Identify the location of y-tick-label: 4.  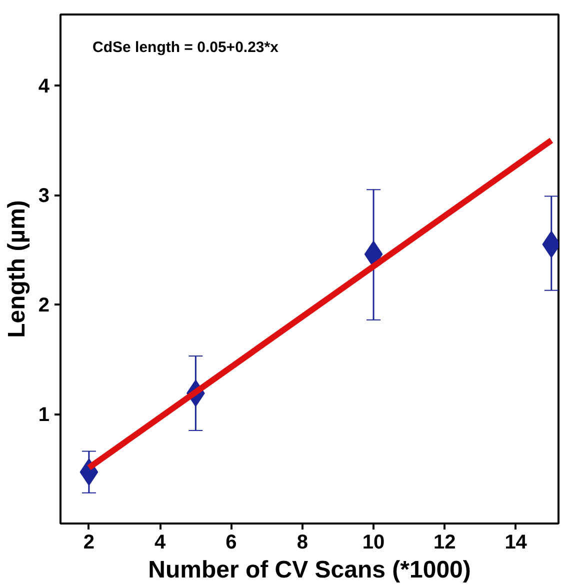
(44, 87).